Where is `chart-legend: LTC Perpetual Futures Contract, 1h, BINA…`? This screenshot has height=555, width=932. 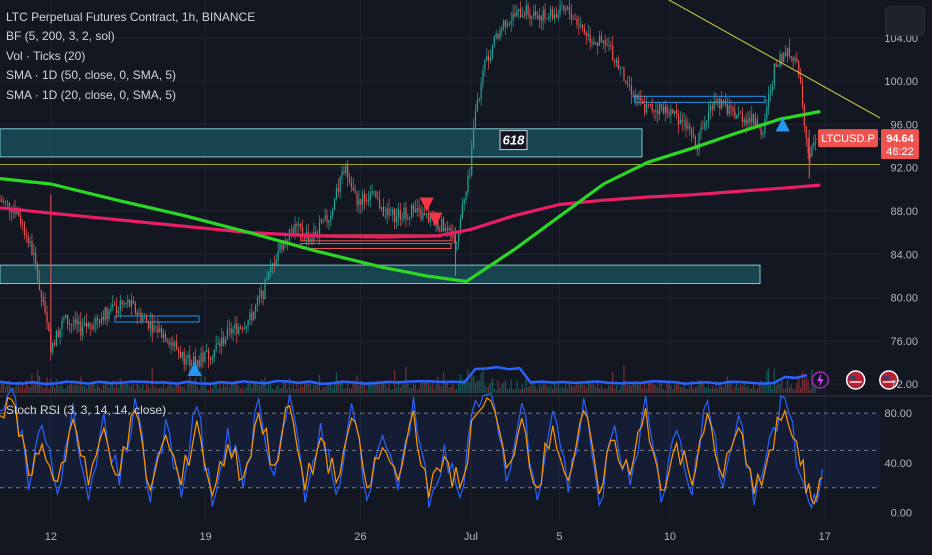 chart-legend: LTC Perpetual Futures Contract, 1h, BINA… is located at coordinates (130, 56).